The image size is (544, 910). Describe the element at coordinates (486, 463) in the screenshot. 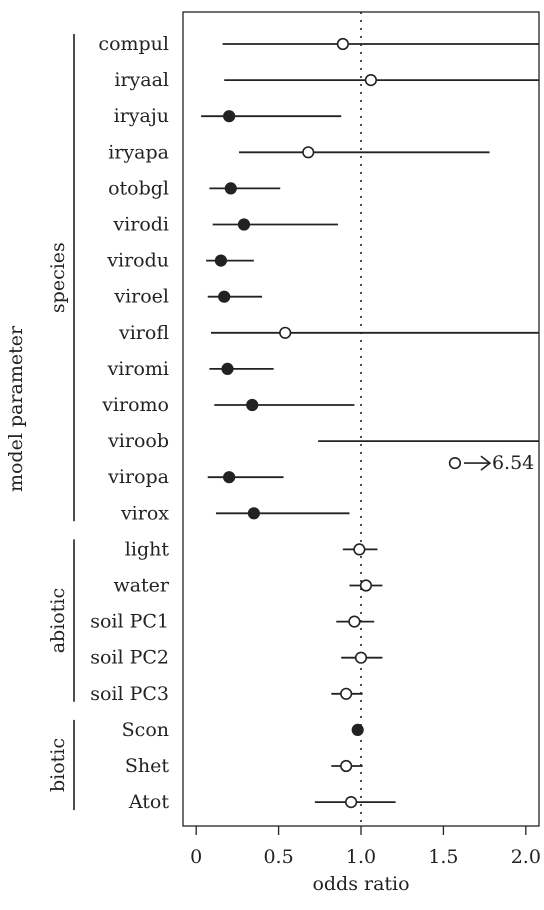

I see `overflow-arrow-head` at that location.